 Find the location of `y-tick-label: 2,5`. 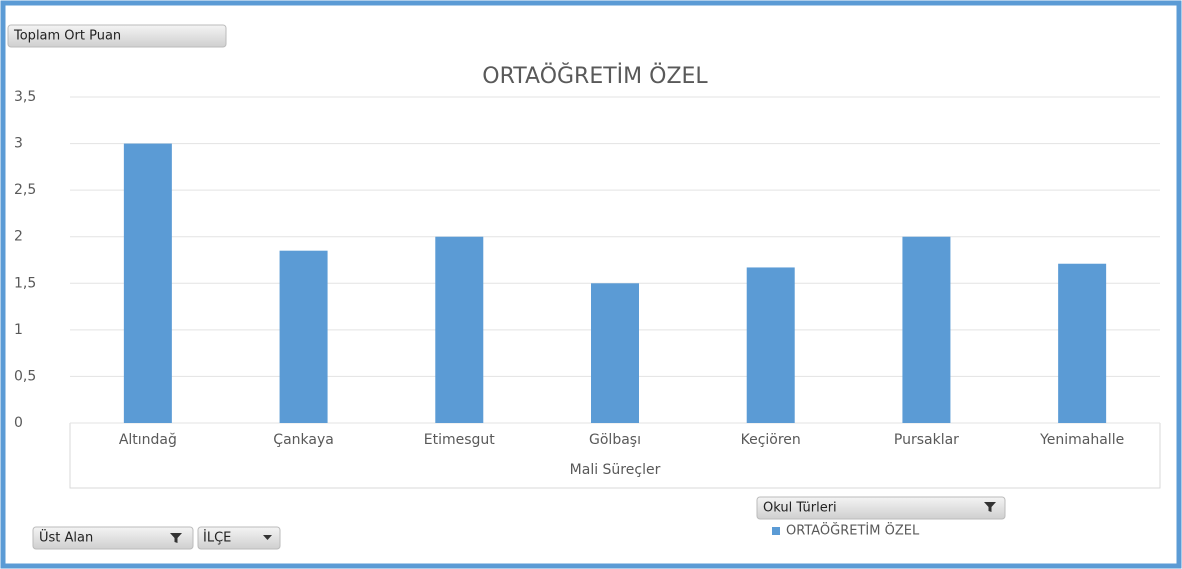

y-tick-label: 2,5 is located at coordinates (25, 190).